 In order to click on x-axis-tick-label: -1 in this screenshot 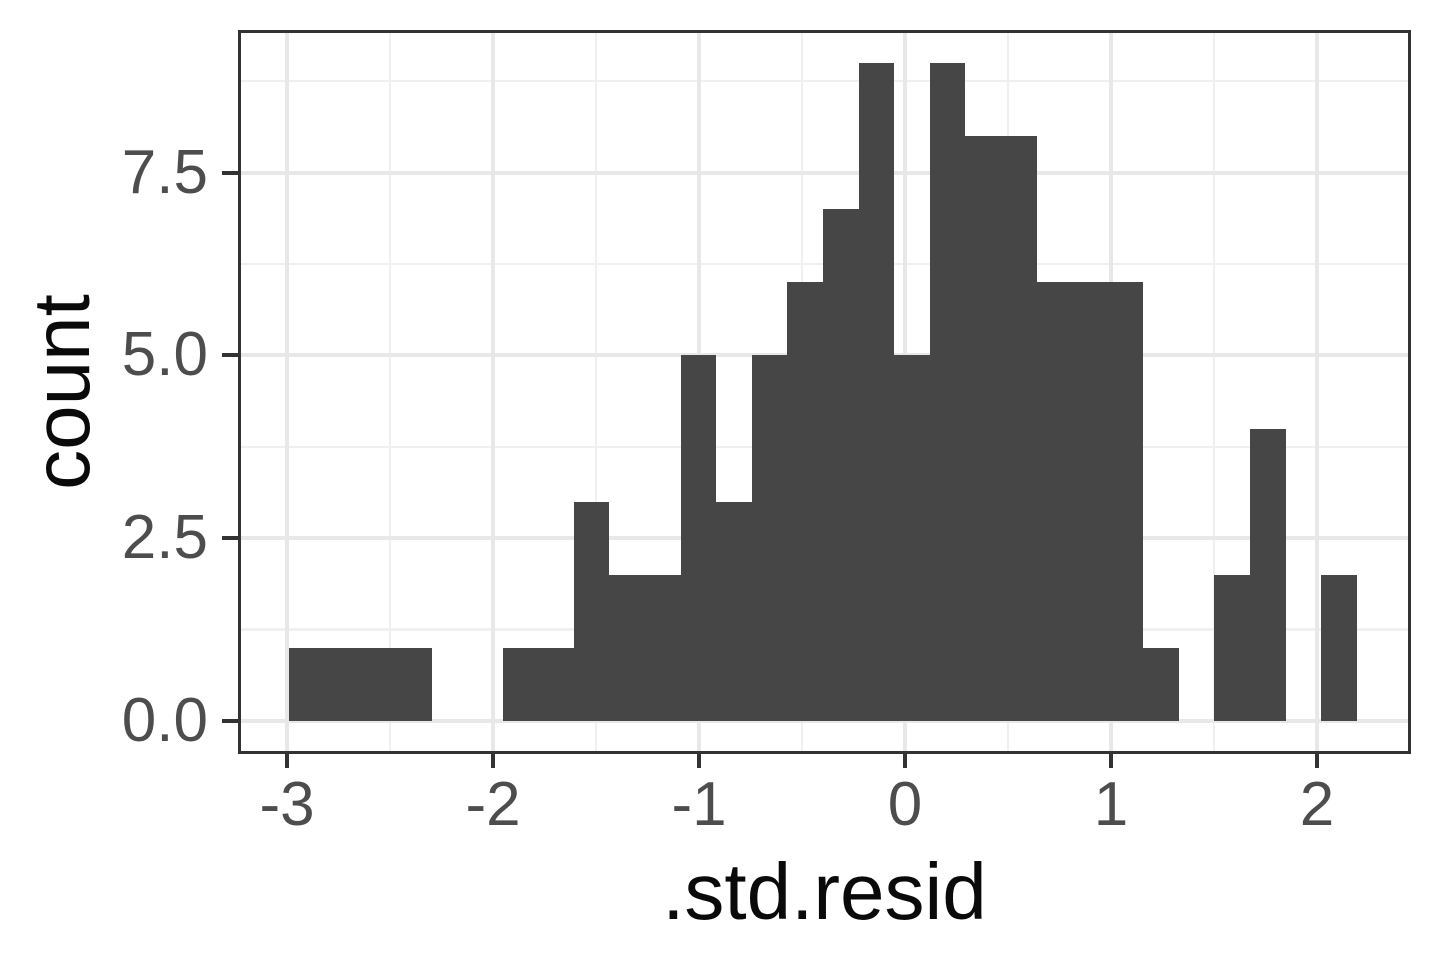, I will do `click(699, 804)`.